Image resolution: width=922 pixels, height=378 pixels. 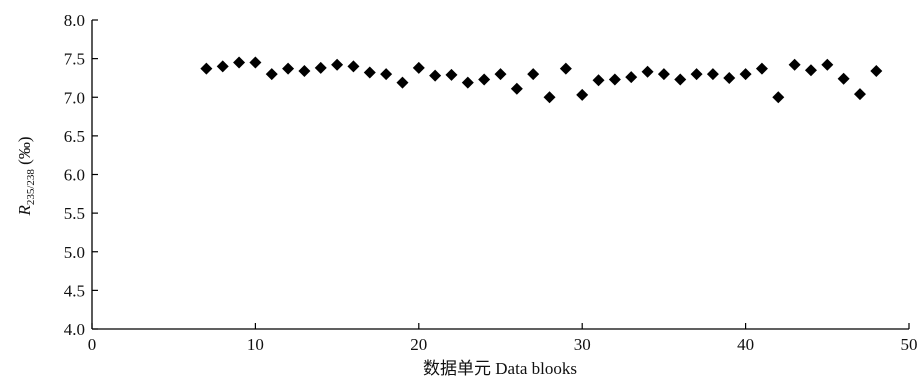 I want to click on y-axis-label: R235/238 (‰), so click(x=26, y=176).